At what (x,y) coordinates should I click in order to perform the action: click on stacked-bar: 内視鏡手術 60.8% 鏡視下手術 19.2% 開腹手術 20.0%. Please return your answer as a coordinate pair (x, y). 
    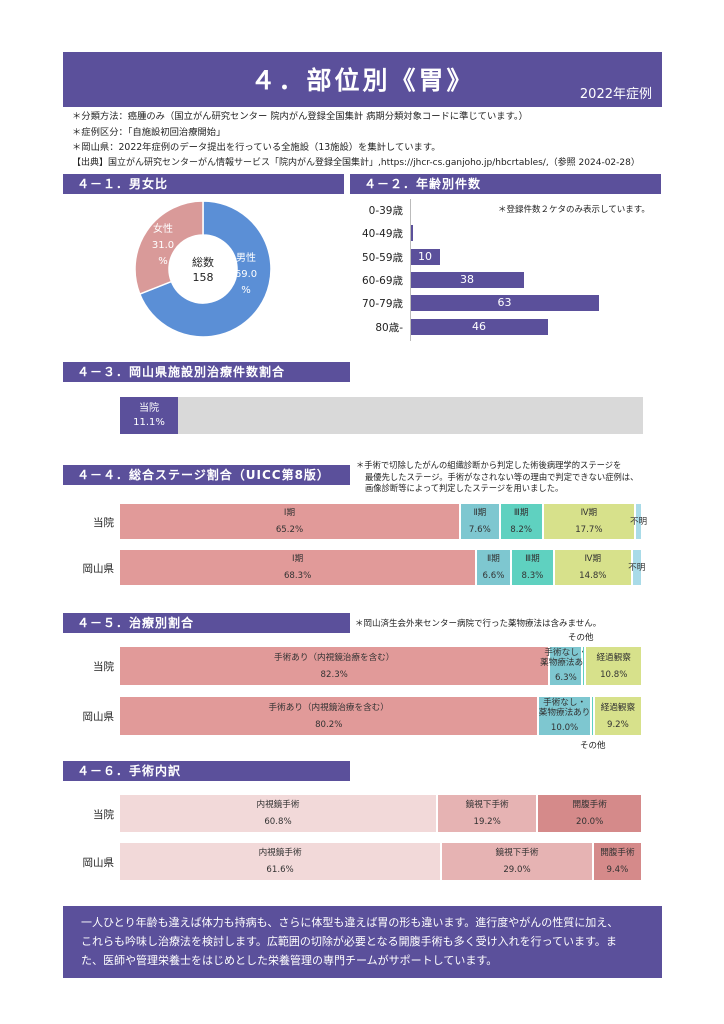
    Looking at the image, I should click on (381, 813).